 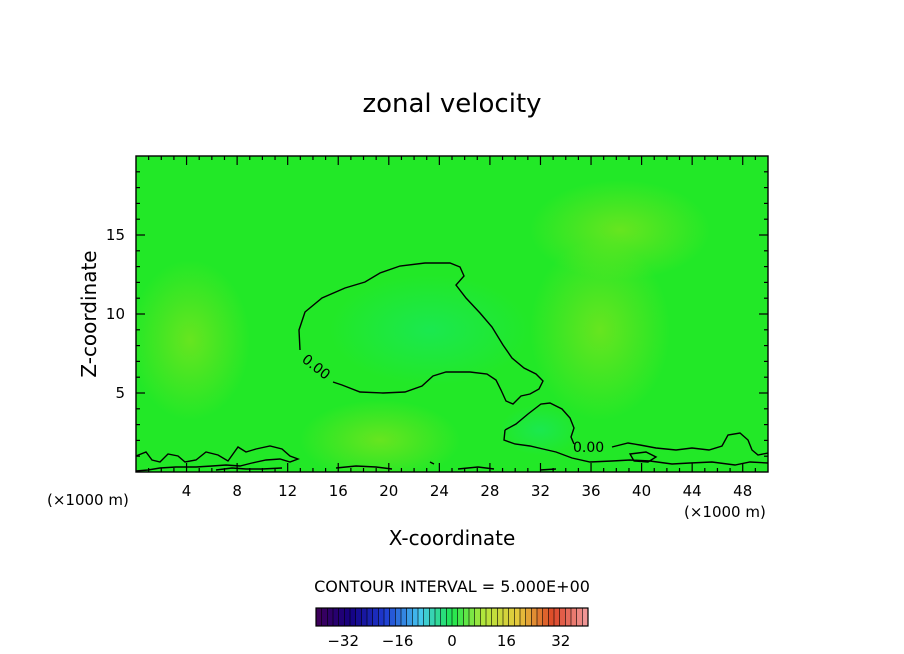 I want to click on chart-title: zonal velocity, so click(x=451, y=104).